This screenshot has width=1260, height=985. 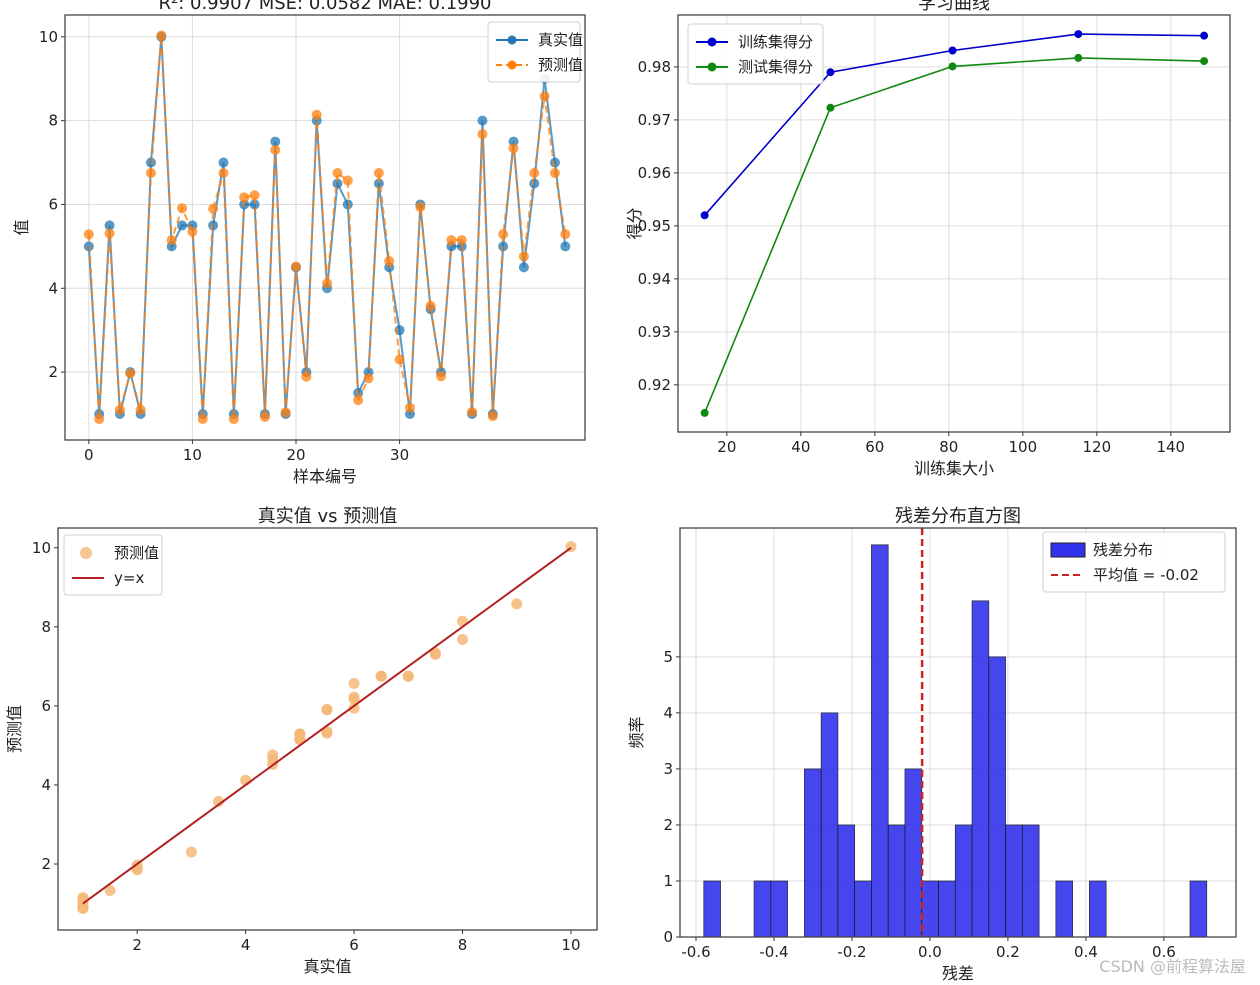 I want to click on y-tick-label: 2, so click(x=46, y=864).